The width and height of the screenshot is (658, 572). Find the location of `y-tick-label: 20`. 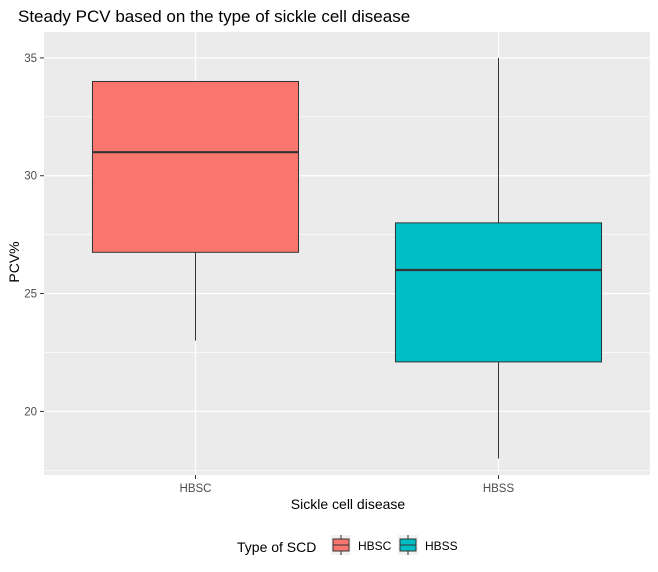

y-tick-label: 20 is located at coordinates (30, 412).